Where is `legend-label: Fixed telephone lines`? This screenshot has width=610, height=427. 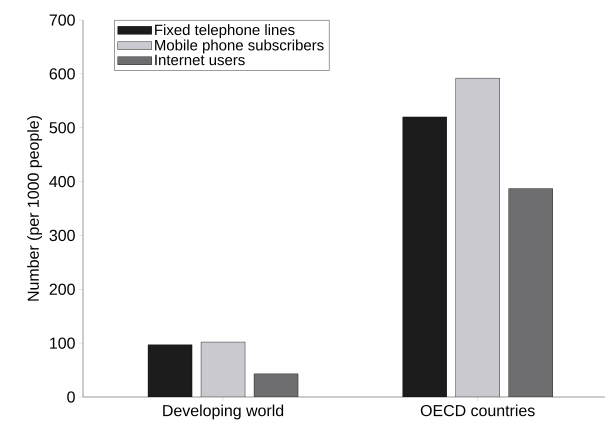
legend-label: Fixed telephone lines is located at coordinates (225, 31).